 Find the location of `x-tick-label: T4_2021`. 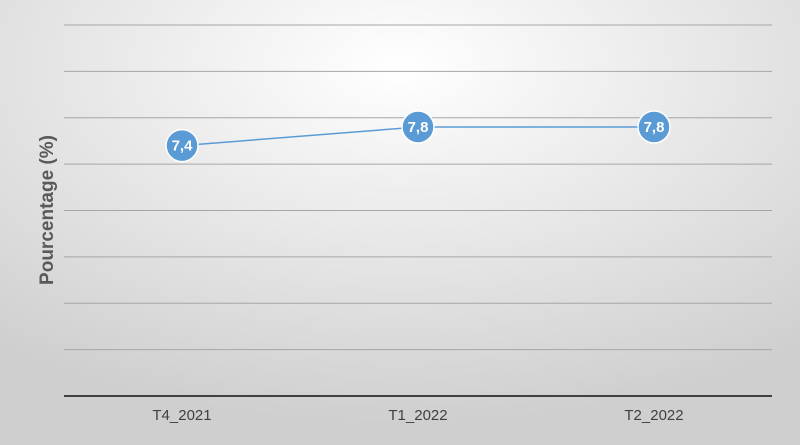

x-tick-label: T4_2021 is located at coordinates (181, 415).